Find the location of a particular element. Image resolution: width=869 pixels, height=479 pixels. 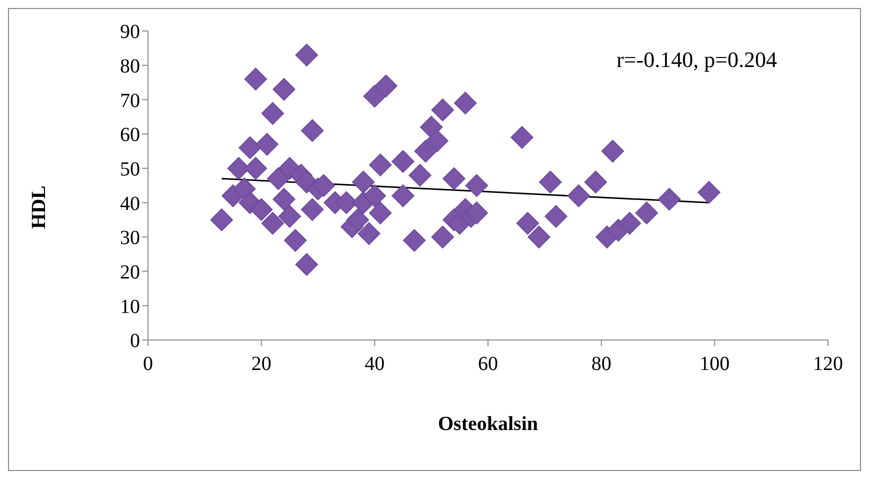

x-tick-label: 100 is located at coordinates (715, 364).